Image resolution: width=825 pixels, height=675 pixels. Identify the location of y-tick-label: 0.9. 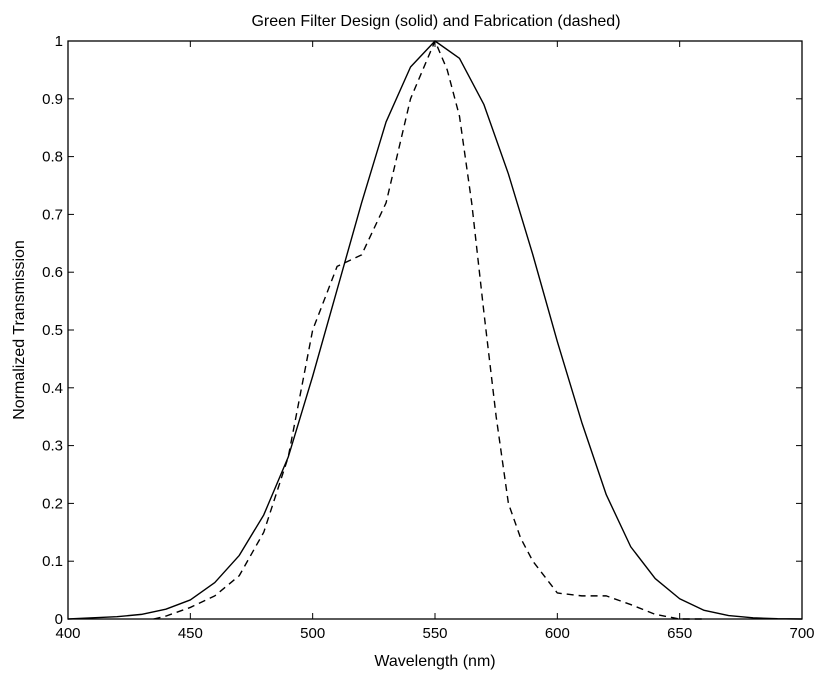
(52, 99).